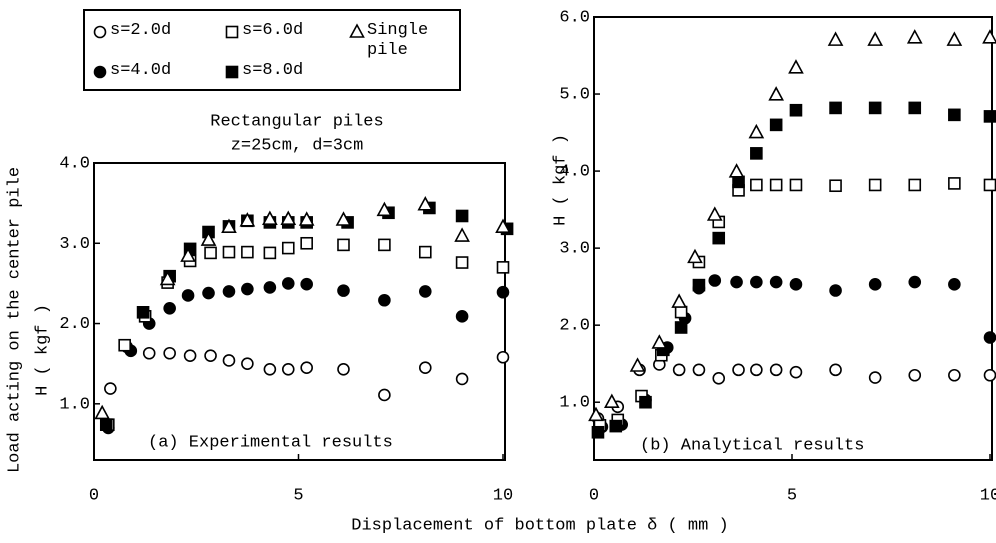 This screenshot has height=543, width=996. What do you see at coordinates (74, 324) in the screenshot?
I see `y-tick-label: 2.0` at bounding box center [74, 324].